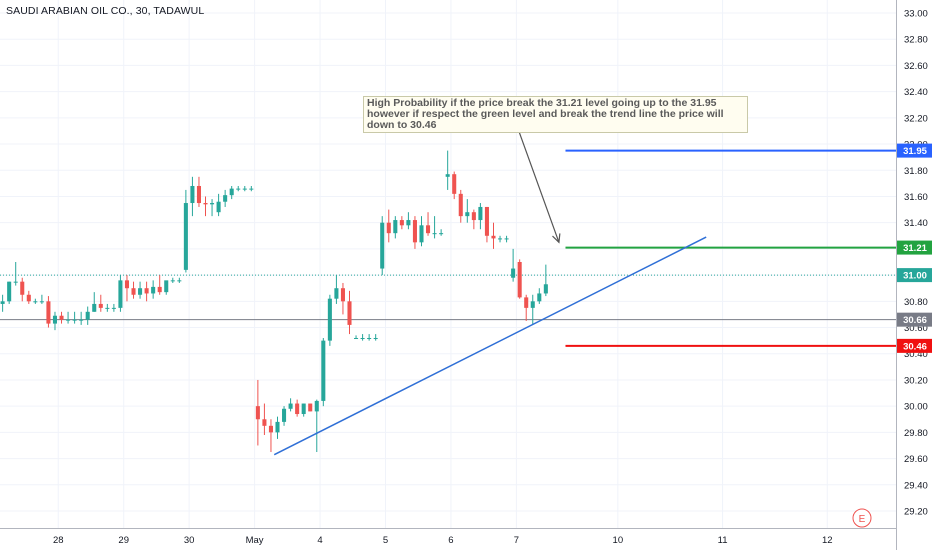 Image resolution: width=932 pixels, height=555 pixels. I want to click on y-tick-label: 31.40, so click(916, 223).